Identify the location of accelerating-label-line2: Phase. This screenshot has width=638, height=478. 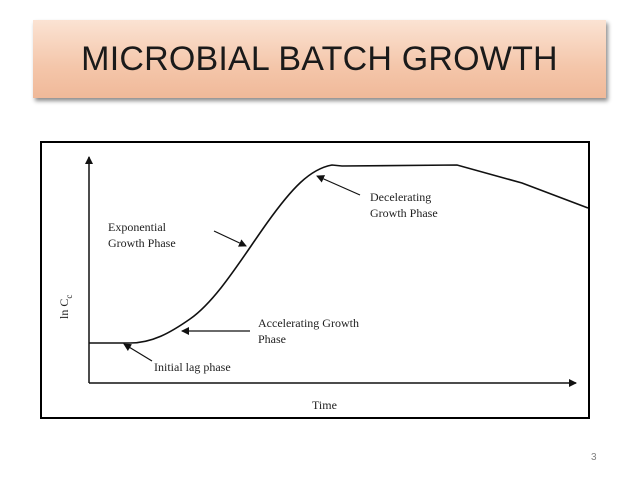
(272, 339).